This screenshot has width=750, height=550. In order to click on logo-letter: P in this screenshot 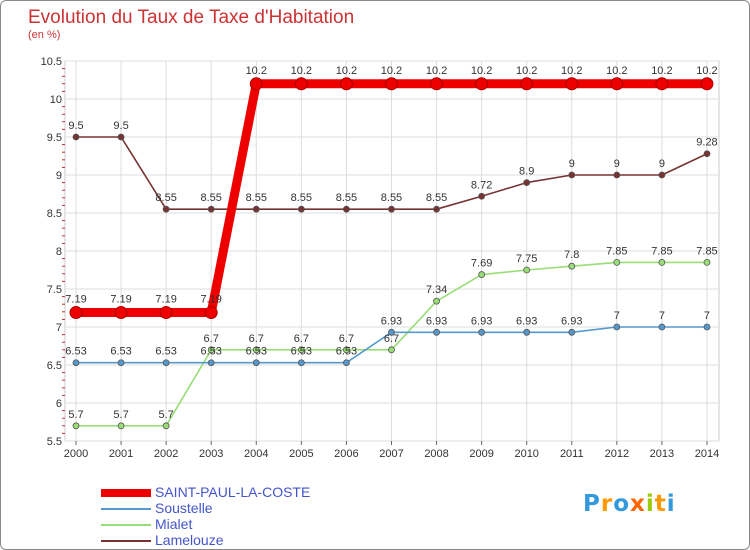, I will do `click(592, 504)`.